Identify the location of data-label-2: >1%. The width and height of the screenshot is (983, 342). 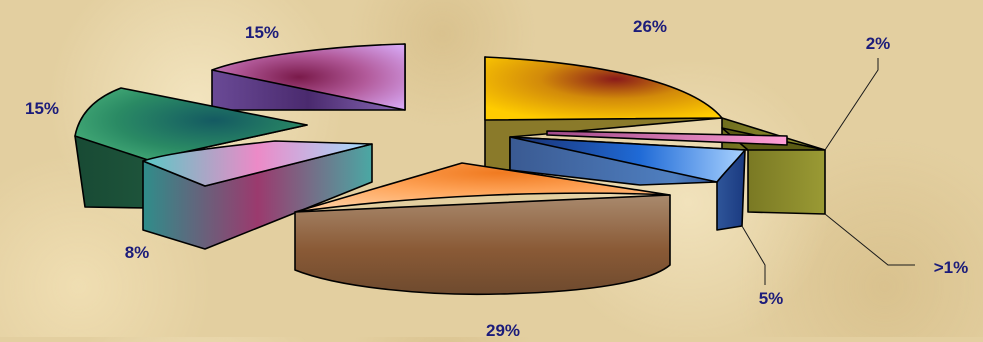
(951, 267).